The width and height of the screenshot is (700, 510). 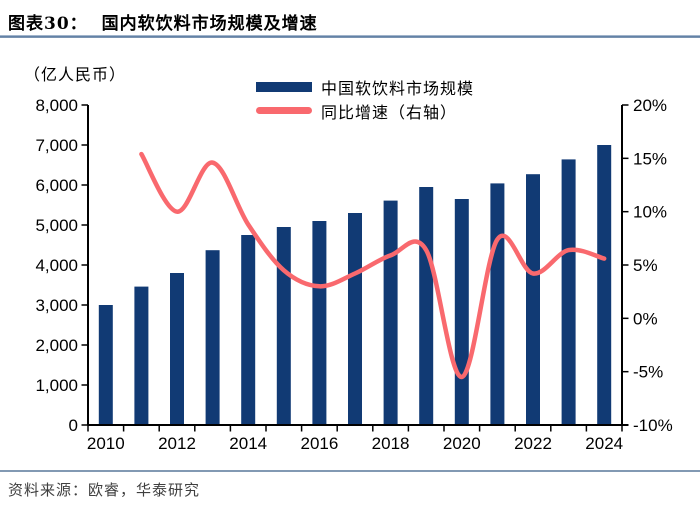 What do you see at coordinates (350, 471) in the screenshot?
I see `footer-divider` at bounding box center [350, 471].